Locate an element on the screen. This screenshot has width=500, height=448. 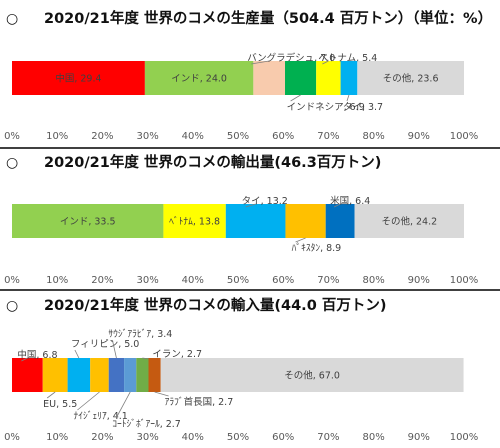
data-label: イラン, 2.7 is located at coordinates (177, 354).